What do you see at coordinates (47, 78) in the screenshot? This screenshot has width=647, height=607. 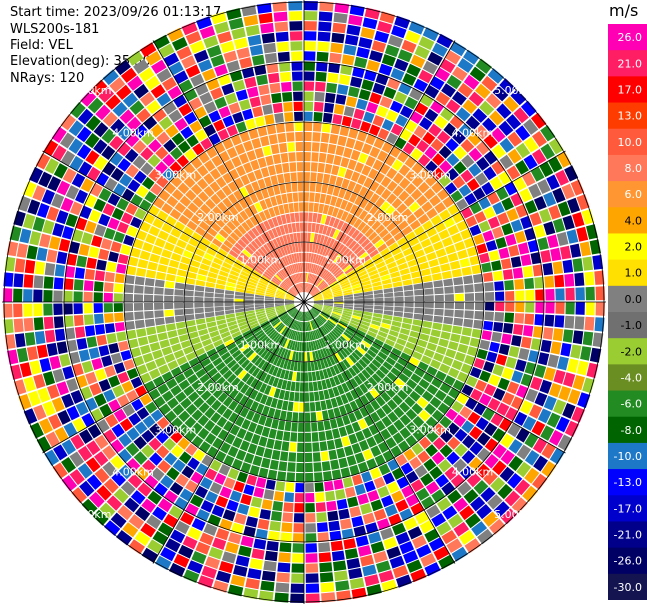 I see `nrays-text: NRays: 120` at bounding box center [47, 78].